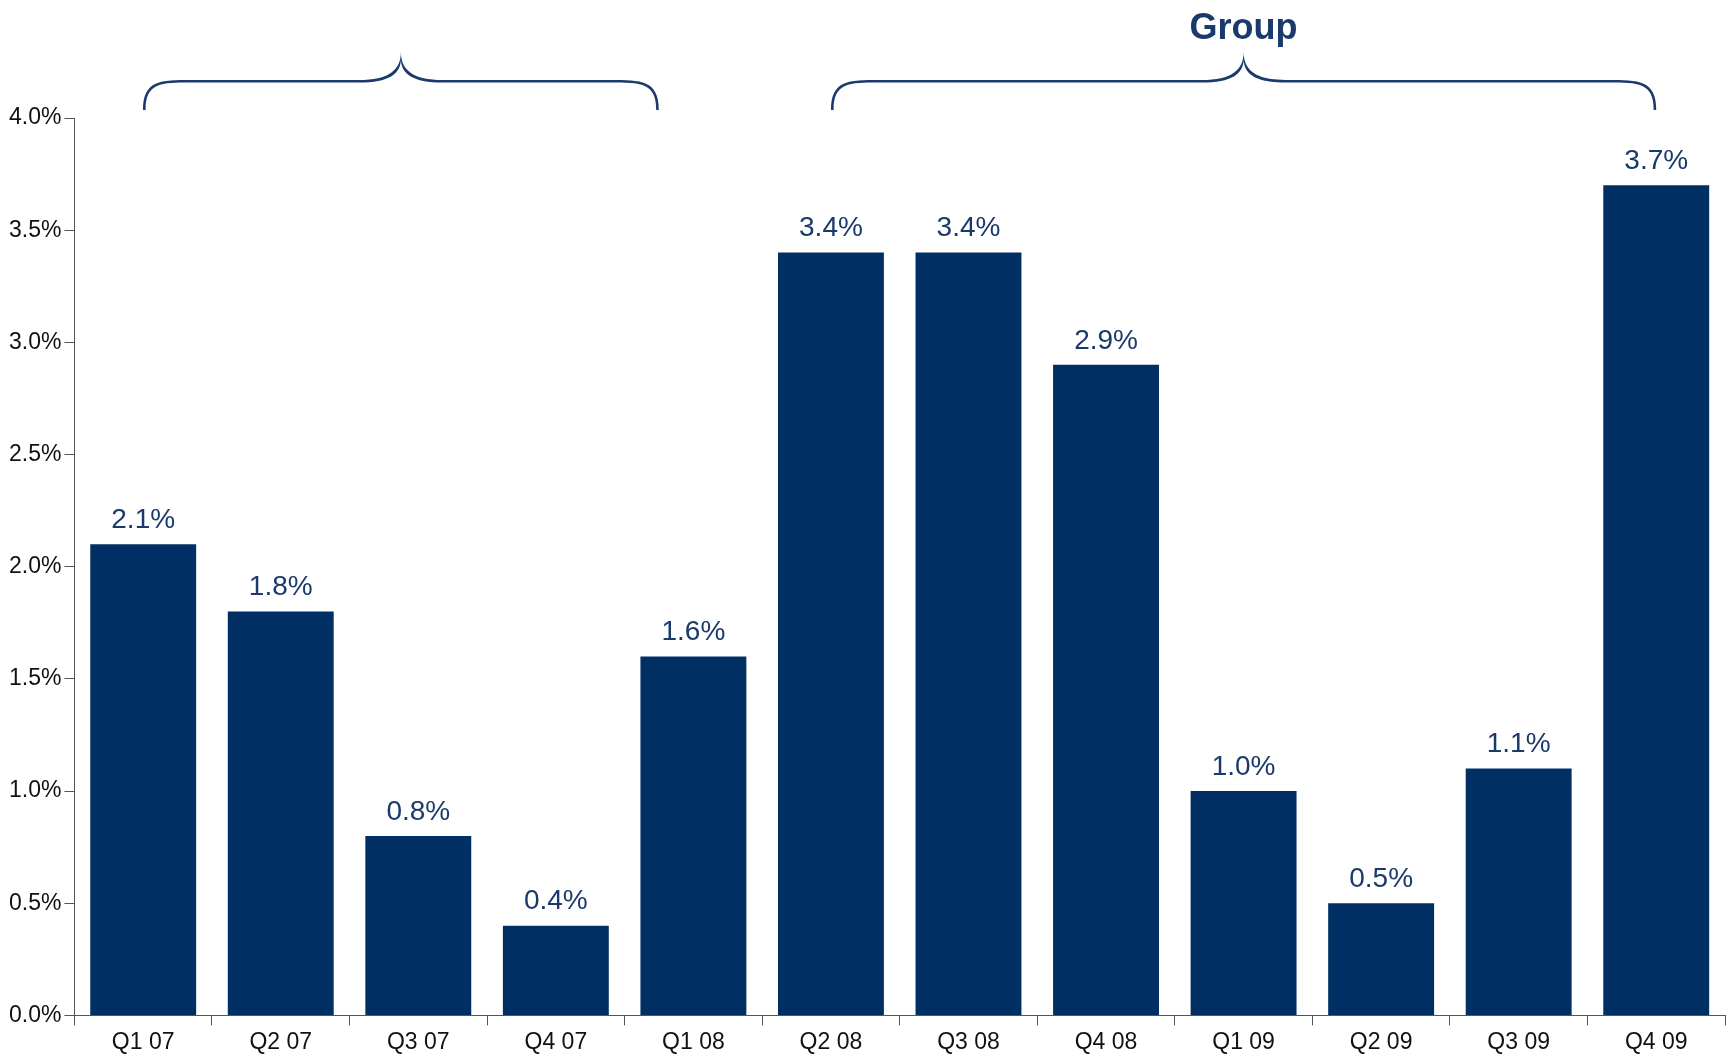 Image resolution: width=1733 pixels, height=1063 pixels. I want to click on x-tick-label: Q2 07, so click(281, 1040).